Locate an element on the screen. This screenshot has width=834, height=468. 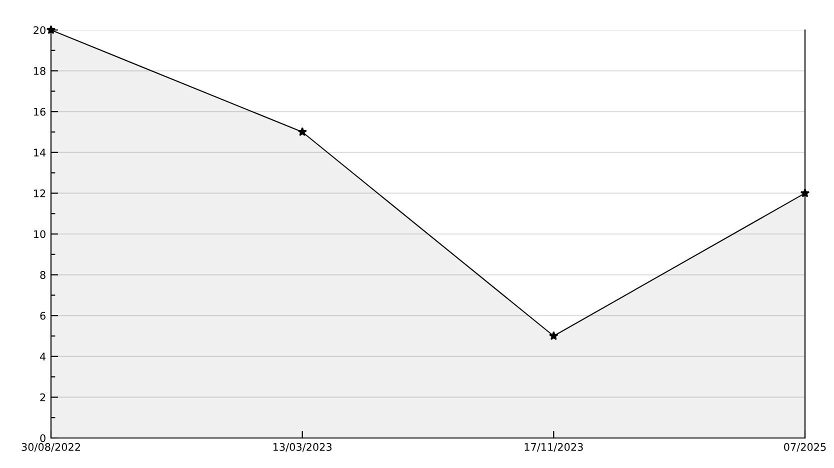
y-tick-label: 10 is located at coordinates (40, 234).